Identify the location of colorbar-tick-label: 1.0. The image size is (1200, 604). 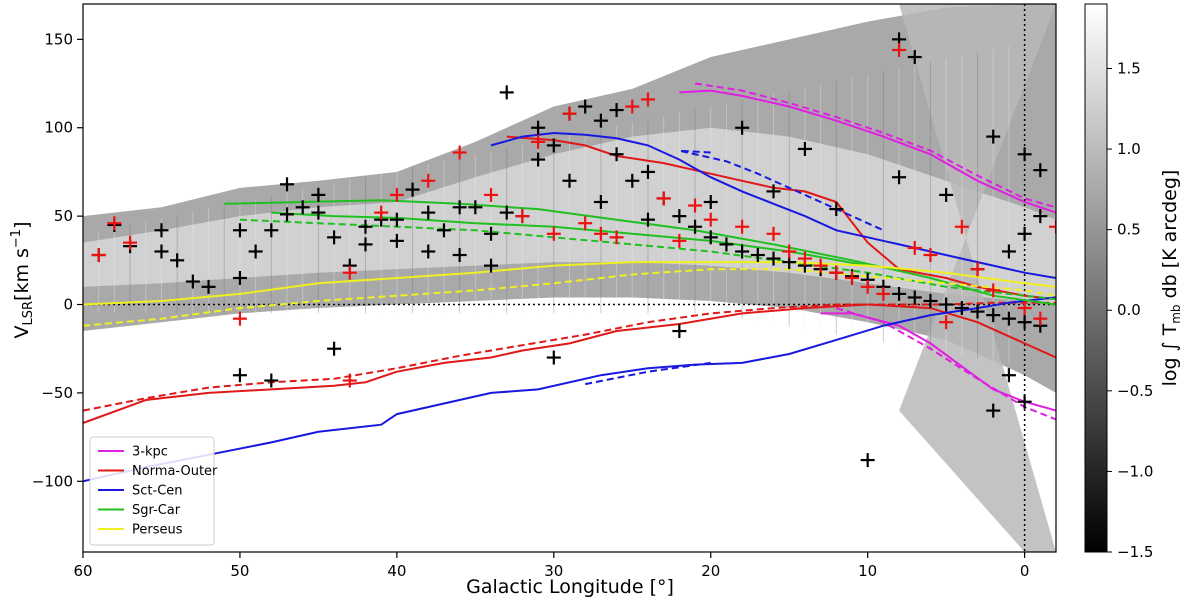
(1129, 149).